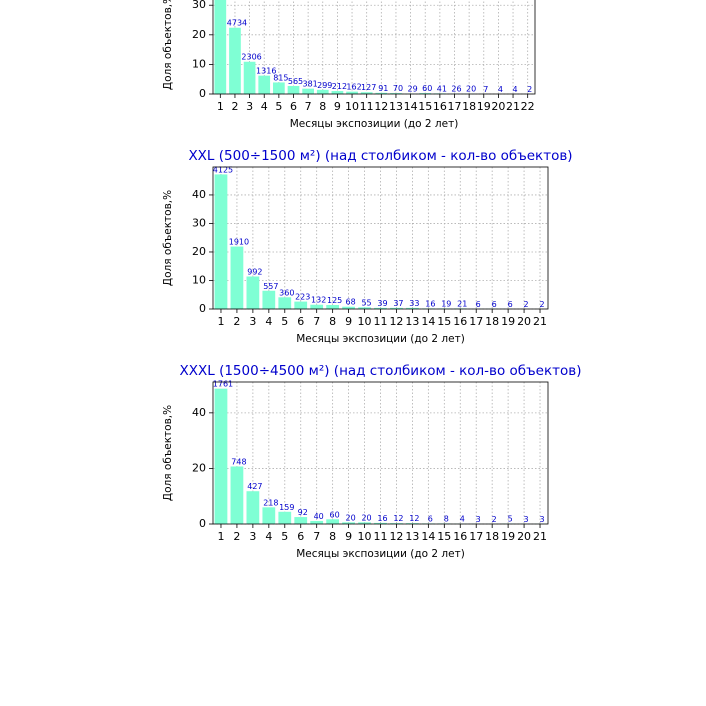 The height and width of the screenshot is (706, 706). I want to click on count-label: 815, so click(280, 77).